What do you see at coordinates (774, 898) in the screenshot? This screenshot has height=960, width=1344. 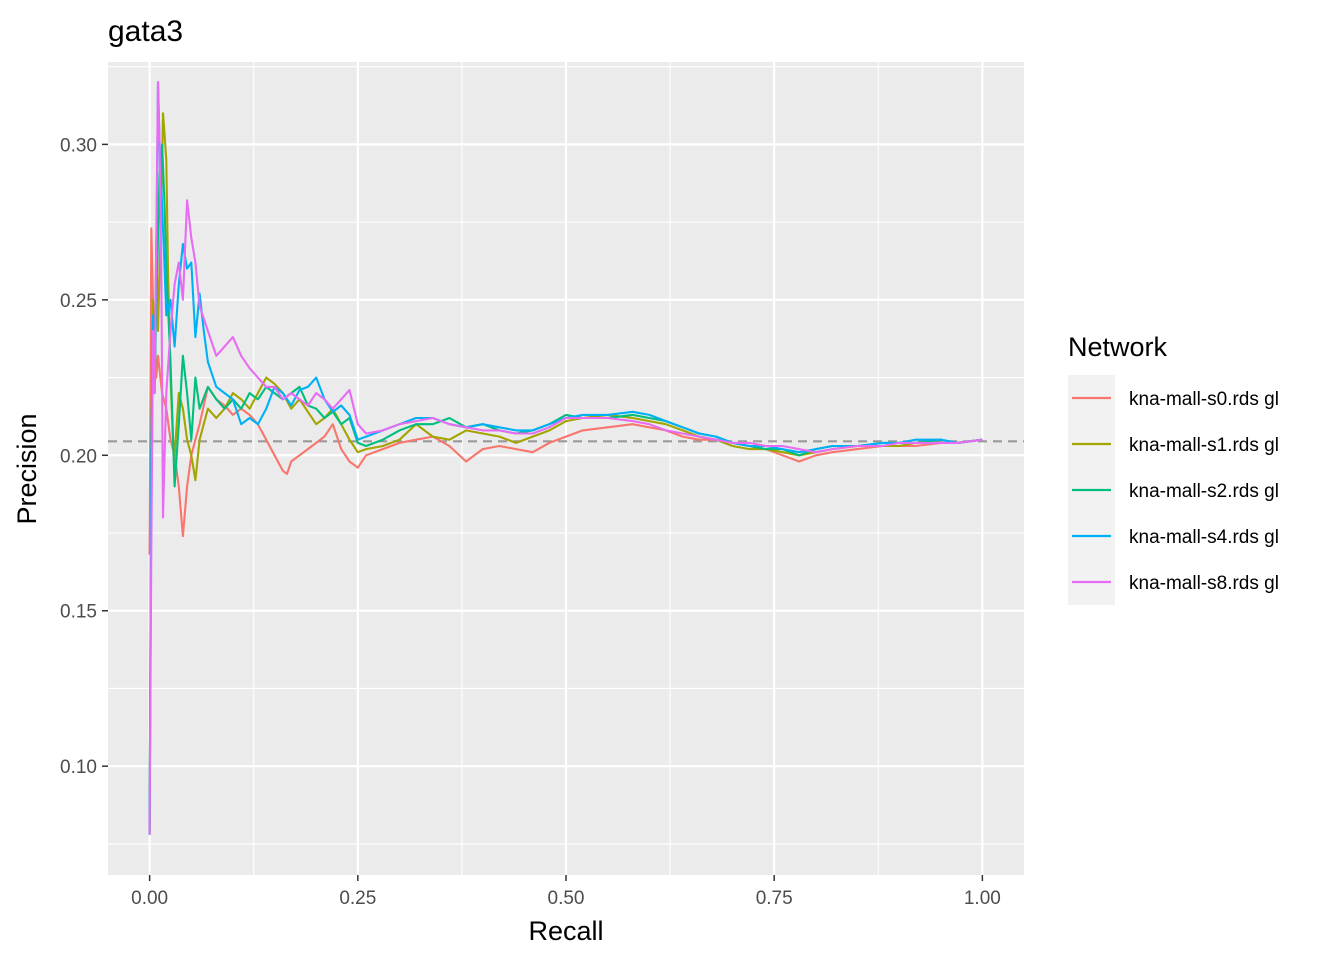 I see `x-tick-label: 0.75` at bounding box center [774, 898].